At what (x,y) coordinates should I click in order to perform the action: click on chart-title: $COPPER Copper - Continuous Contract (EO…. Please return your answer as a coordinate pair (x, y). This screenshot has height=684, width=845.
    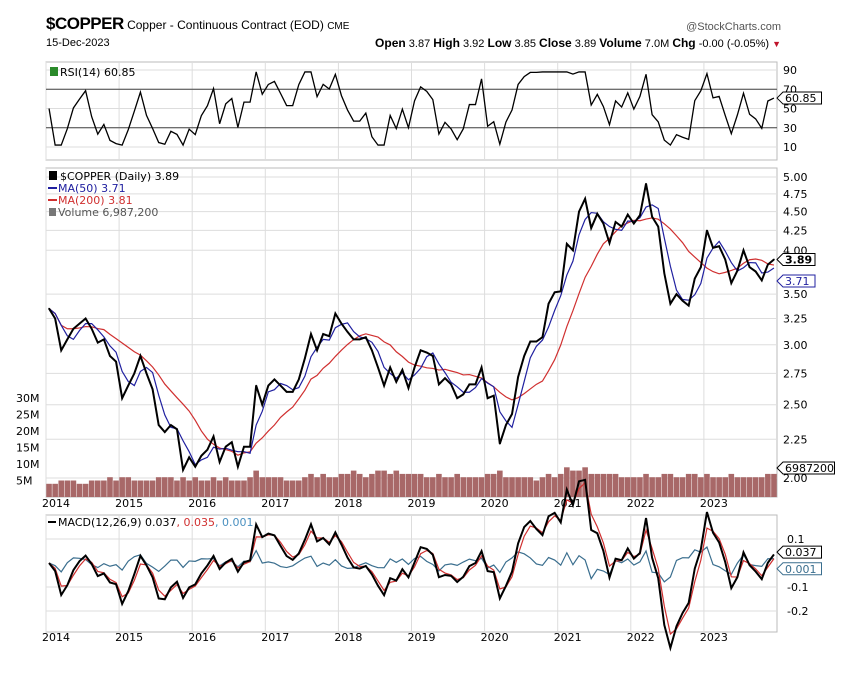
    Looking at the image, I should click on (197, 24).